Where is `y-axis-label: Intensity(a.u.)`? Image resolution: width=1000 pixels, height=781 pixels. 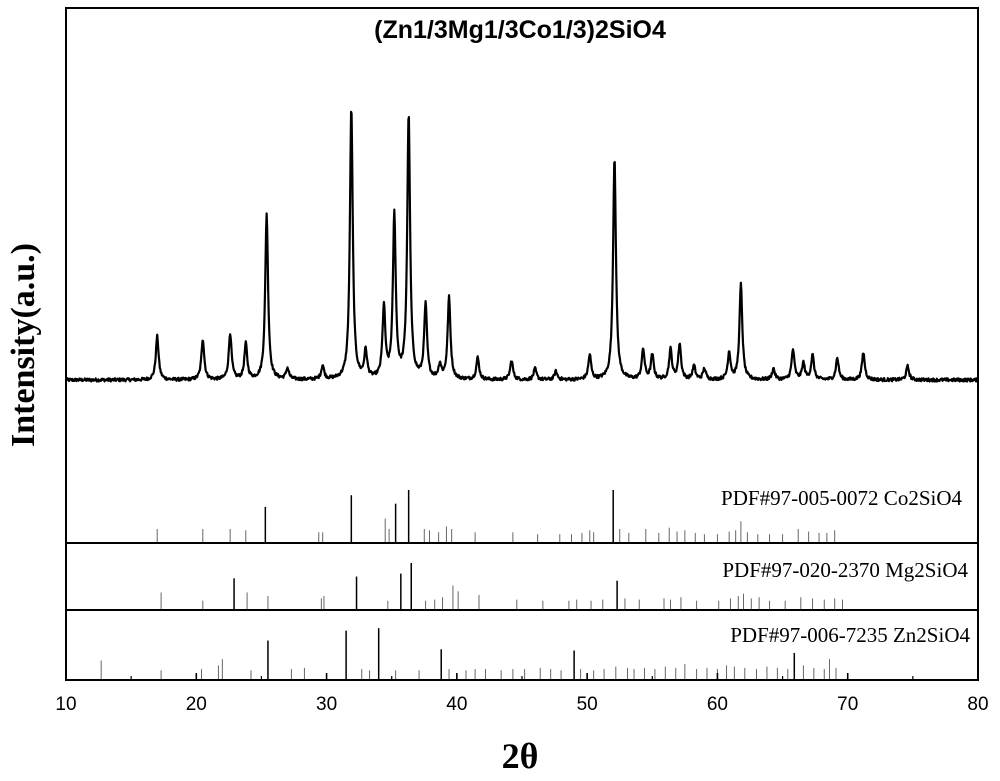 y-axis-label: Intensity(a.u.) is located at coordinates (23, 345).